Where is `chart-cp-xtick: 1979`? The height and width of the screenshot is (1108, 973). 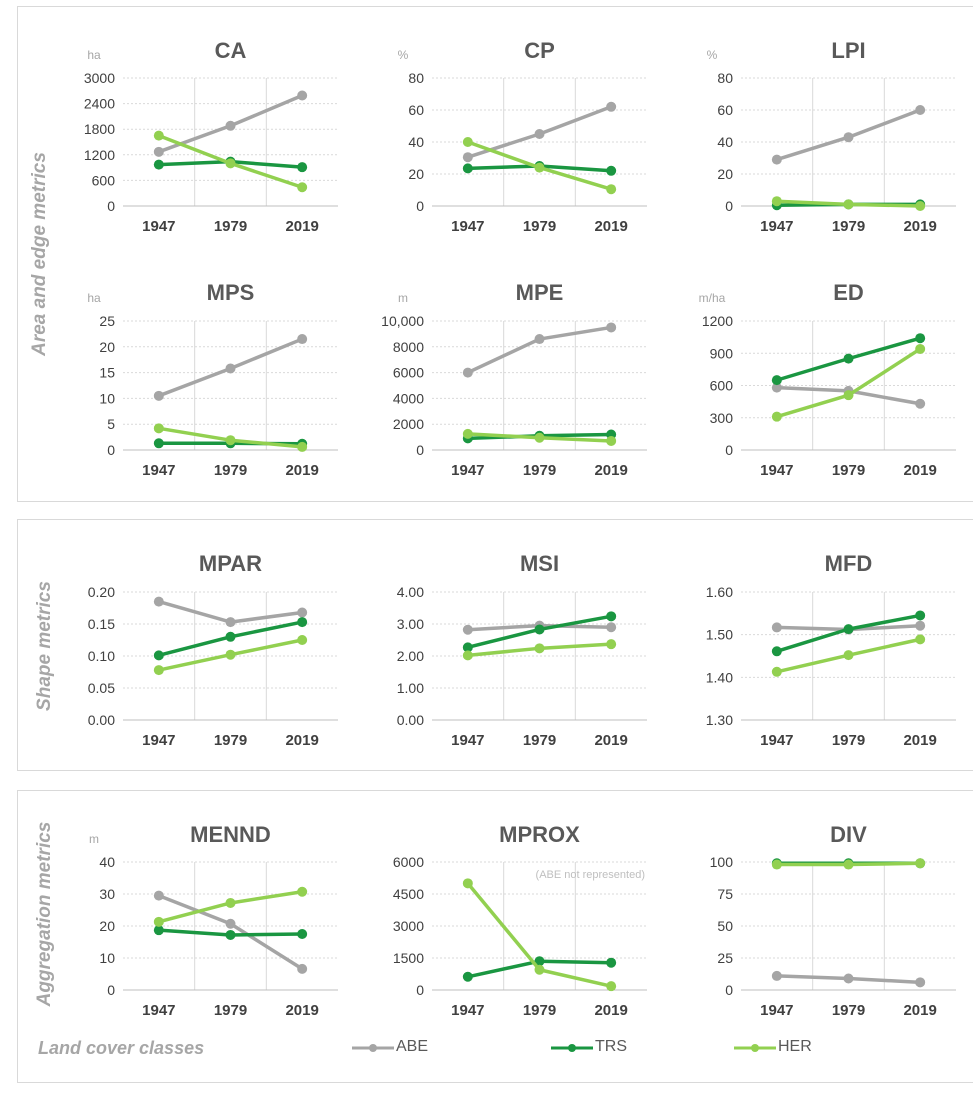 chart-cp-xtick: 1979 is located at coordinates (539, 226).